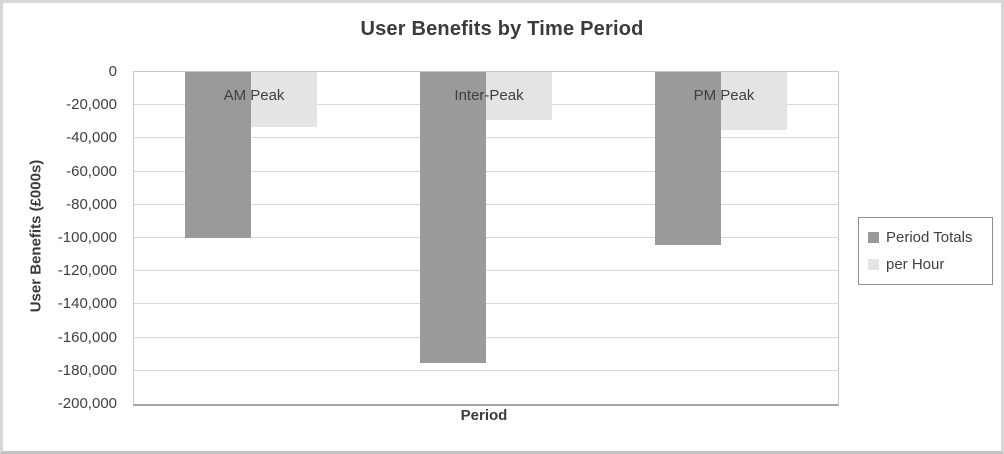  Describe the element at coordinates (489, 95) in the screenshot. I see `category-label-inter-peak: Inter-Peak` at that location.